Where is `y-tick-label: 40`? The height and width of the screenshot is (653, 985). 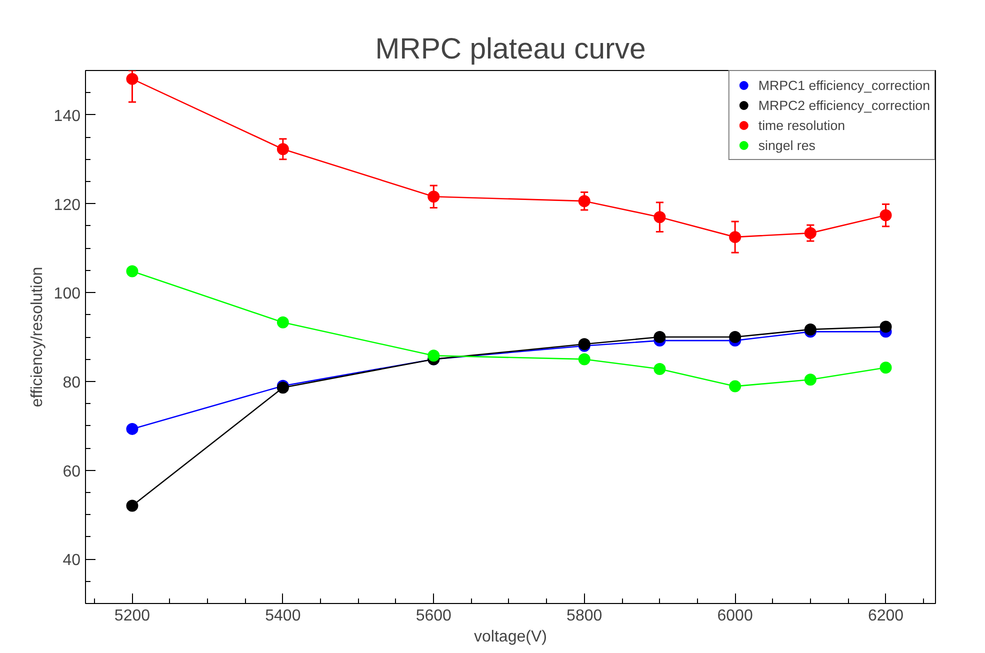
y-tick-label: 40 is located at coordinates (71, 561).